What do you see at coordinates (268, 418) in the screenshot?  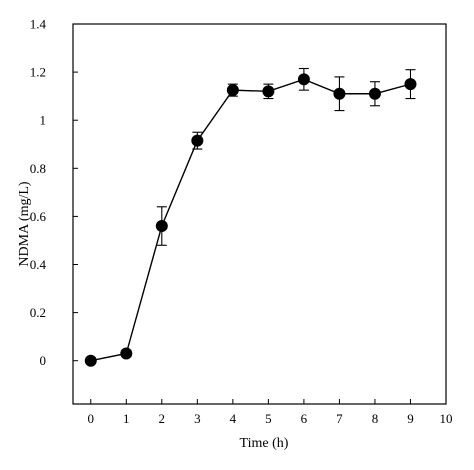 I see `x-tick-label: 5` at bounding box center [268, 418].